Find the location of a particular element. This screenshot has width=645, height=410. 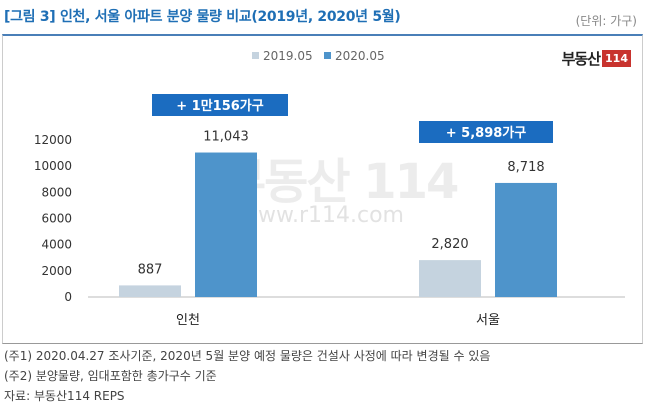

legend-label-1: 2020.05 is located at coordinates (360, 56).